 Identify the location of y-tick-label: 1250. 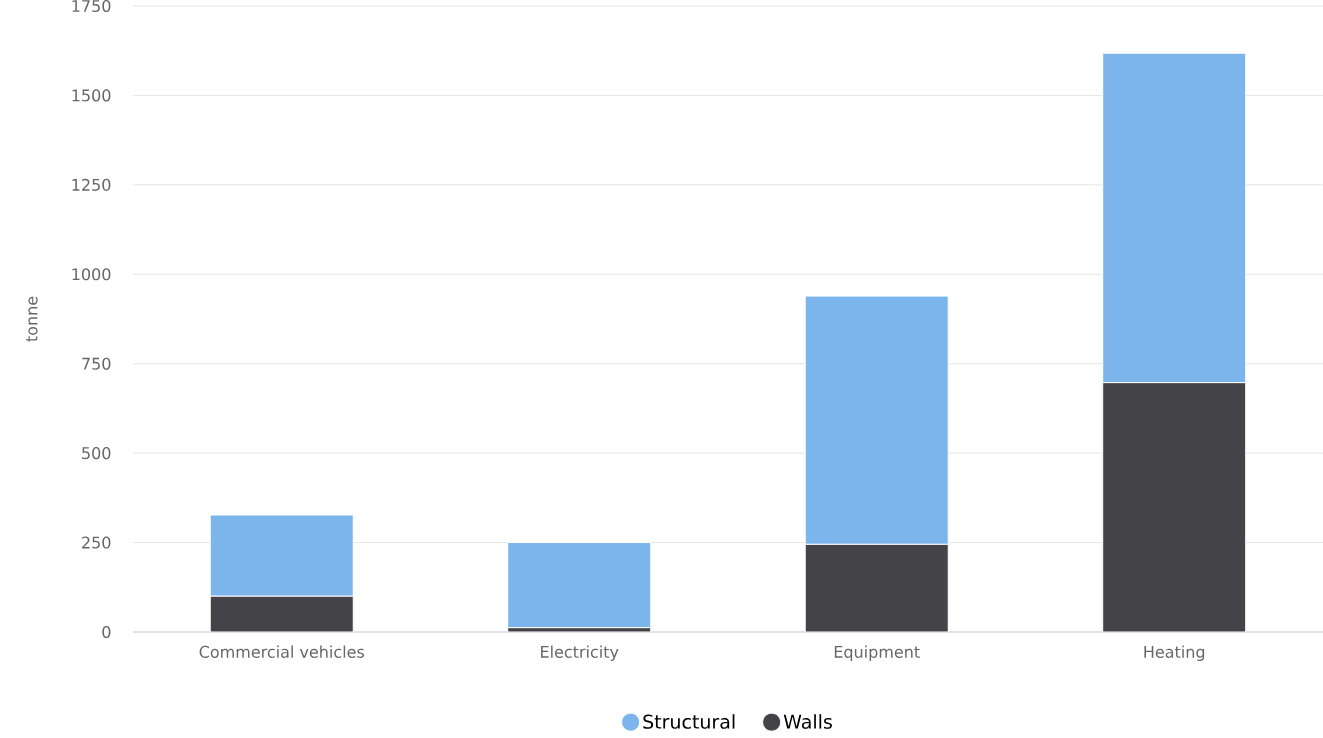
(91, 184).